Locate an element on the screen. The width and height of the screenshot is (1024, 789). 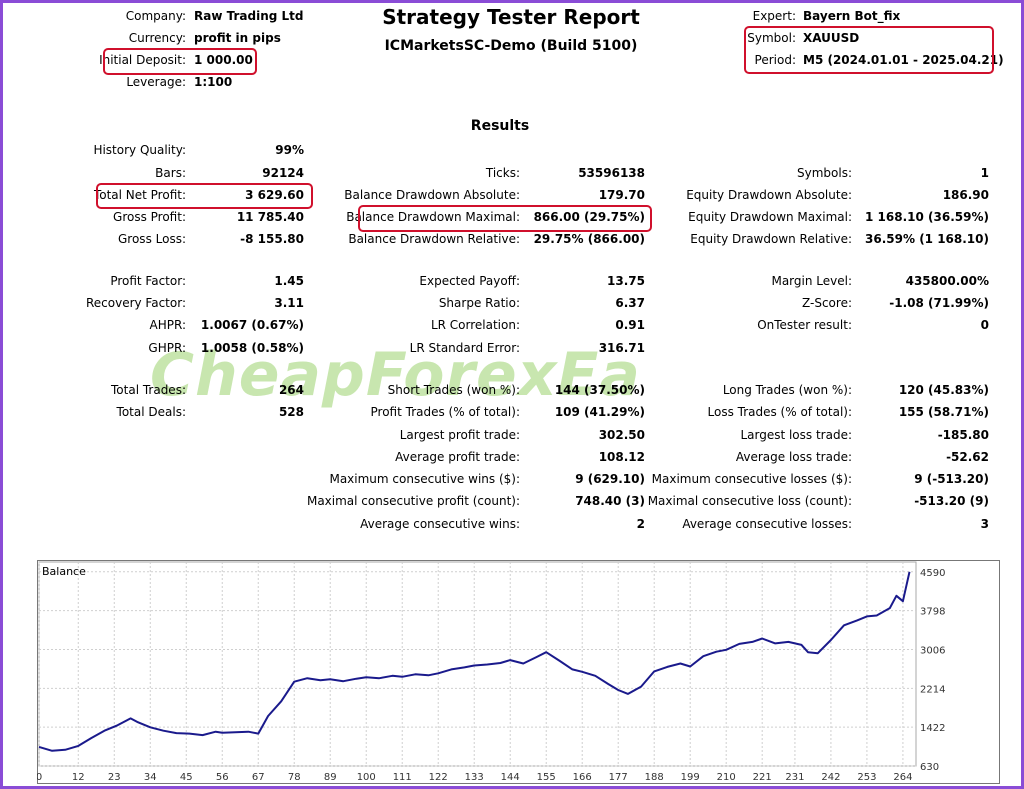
largest-profit-trade-label: Largest profit trade: is located at coordinates (459, 435).